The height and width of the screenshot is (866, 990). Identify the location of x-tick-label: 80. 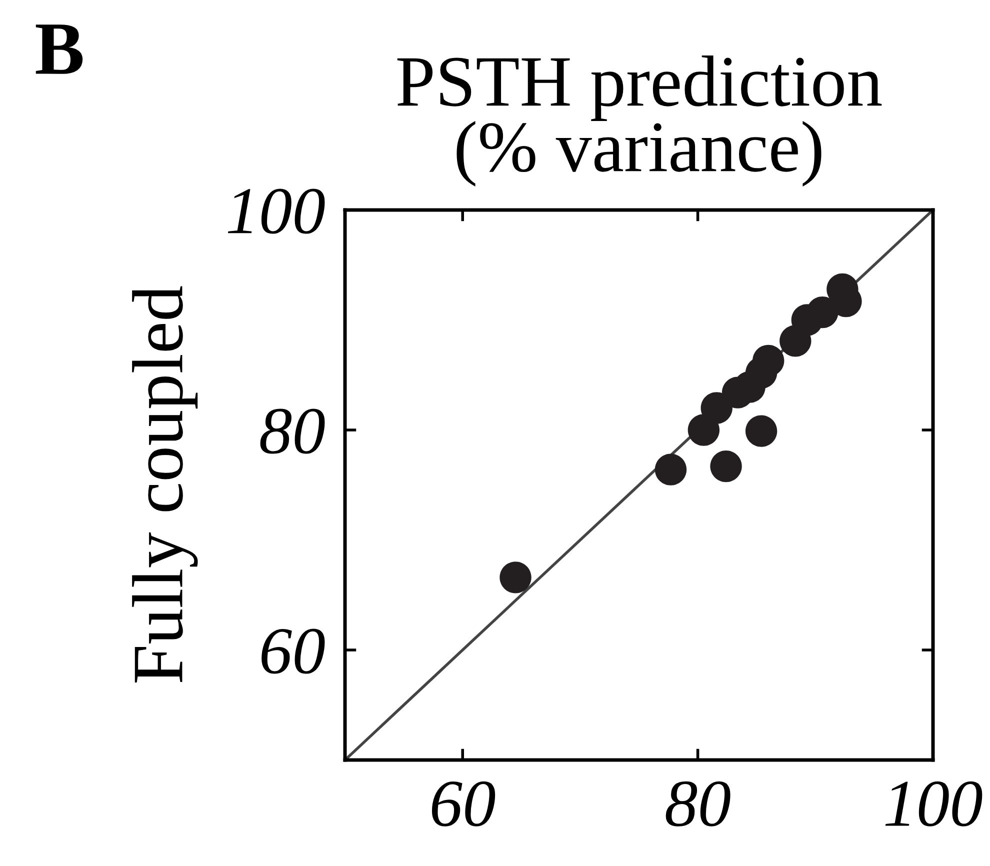
(698, 803).